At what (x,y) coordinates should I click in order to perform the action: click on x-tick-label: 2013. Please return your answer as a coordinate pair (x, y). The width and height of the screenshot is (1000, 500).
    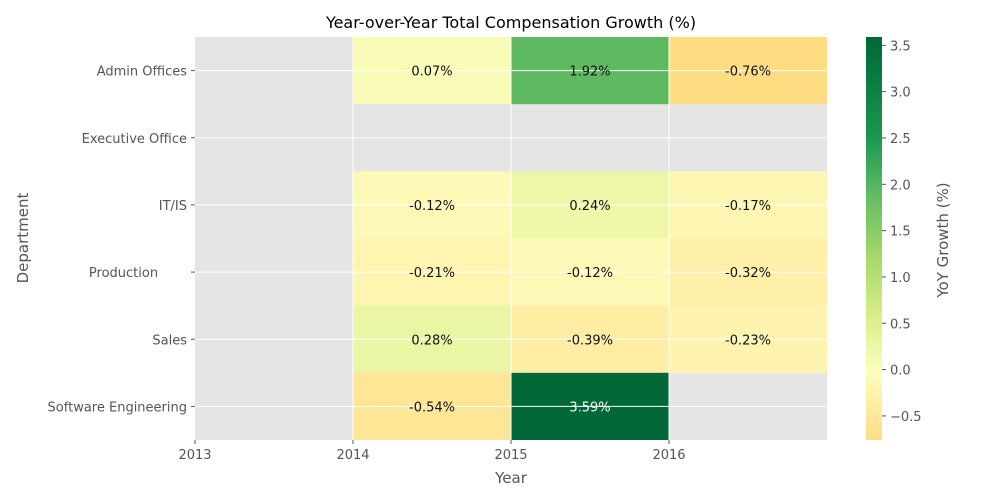
    Looking at the image, I should click on (194, 455).